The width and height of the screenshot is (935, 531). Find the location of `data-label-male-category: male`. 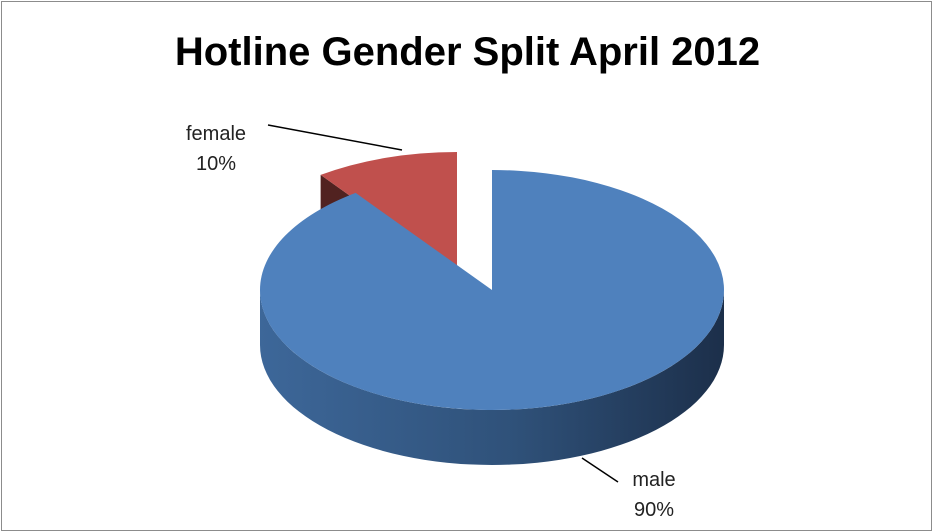

data-label-male-category: male is located at coordinates (653, 480).